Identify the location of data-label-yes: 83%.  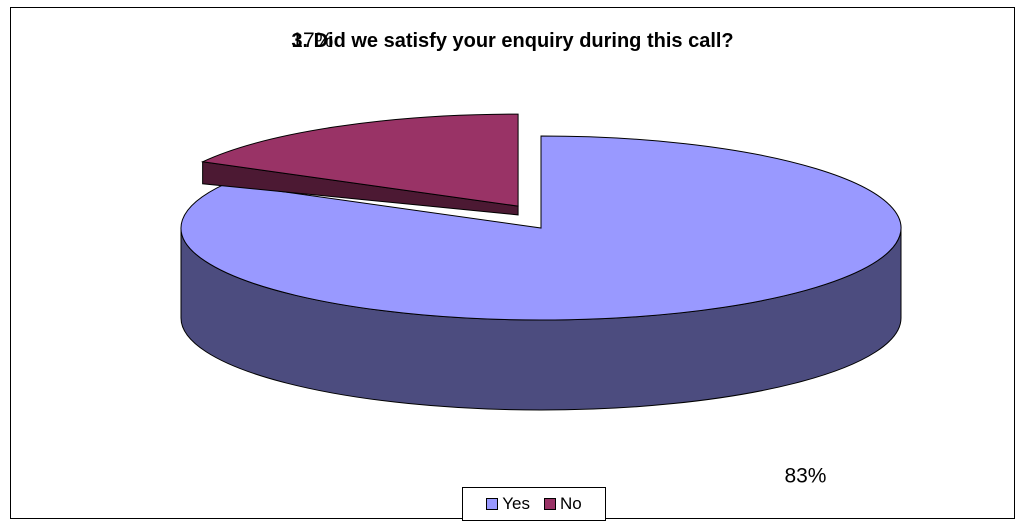
(805, 475).